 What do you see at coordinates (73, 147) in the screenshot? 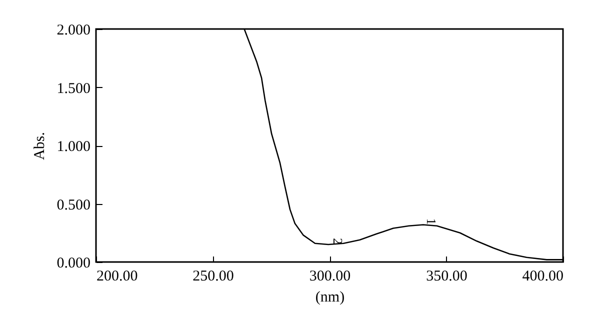
I see `y-tick-label: 1.000` at bounding box center [73, 147].